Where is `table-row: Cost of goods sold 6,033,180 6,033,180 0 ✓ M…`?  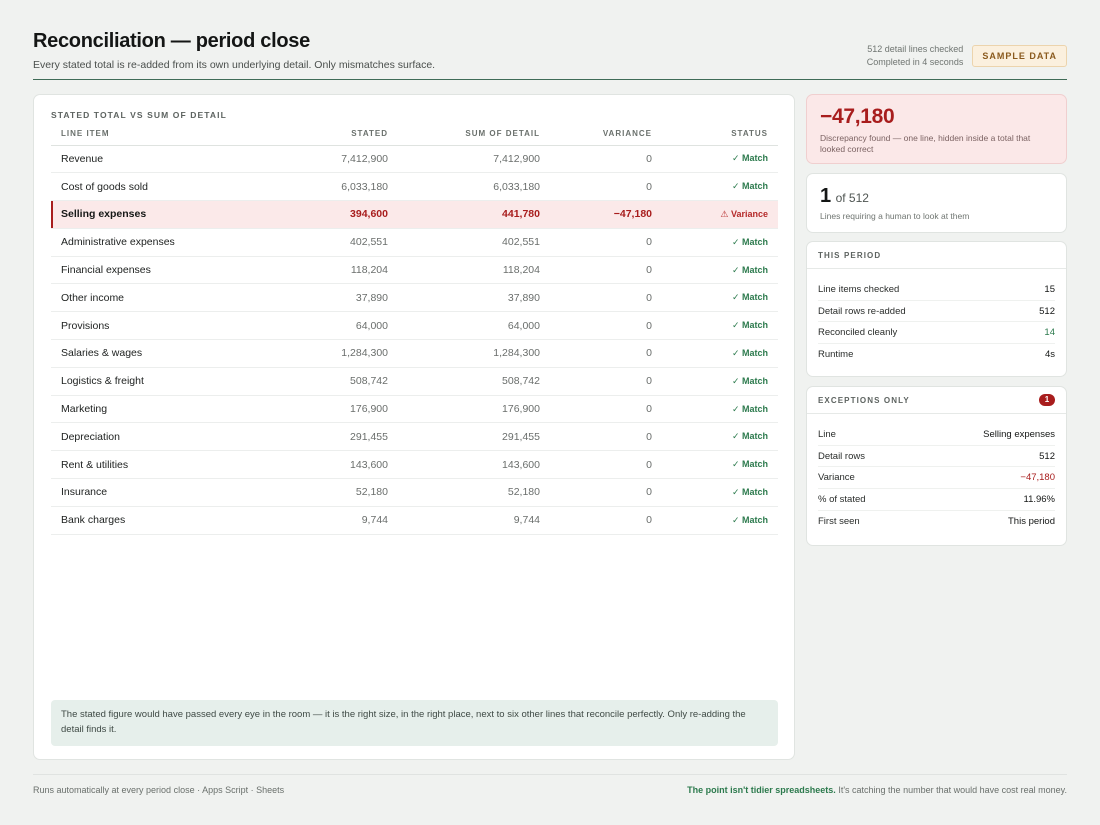
table-row: Cost of goods sold 6,033,180 6,033,180 0 ✓ M… is located at coordinates (414, 187).